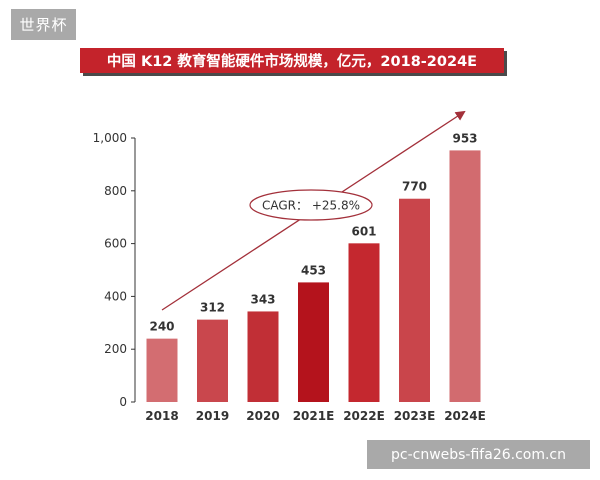  Describe the element at coordinates (363, 231) in the screenshot. I see `bar-value-label: 601` at that location.